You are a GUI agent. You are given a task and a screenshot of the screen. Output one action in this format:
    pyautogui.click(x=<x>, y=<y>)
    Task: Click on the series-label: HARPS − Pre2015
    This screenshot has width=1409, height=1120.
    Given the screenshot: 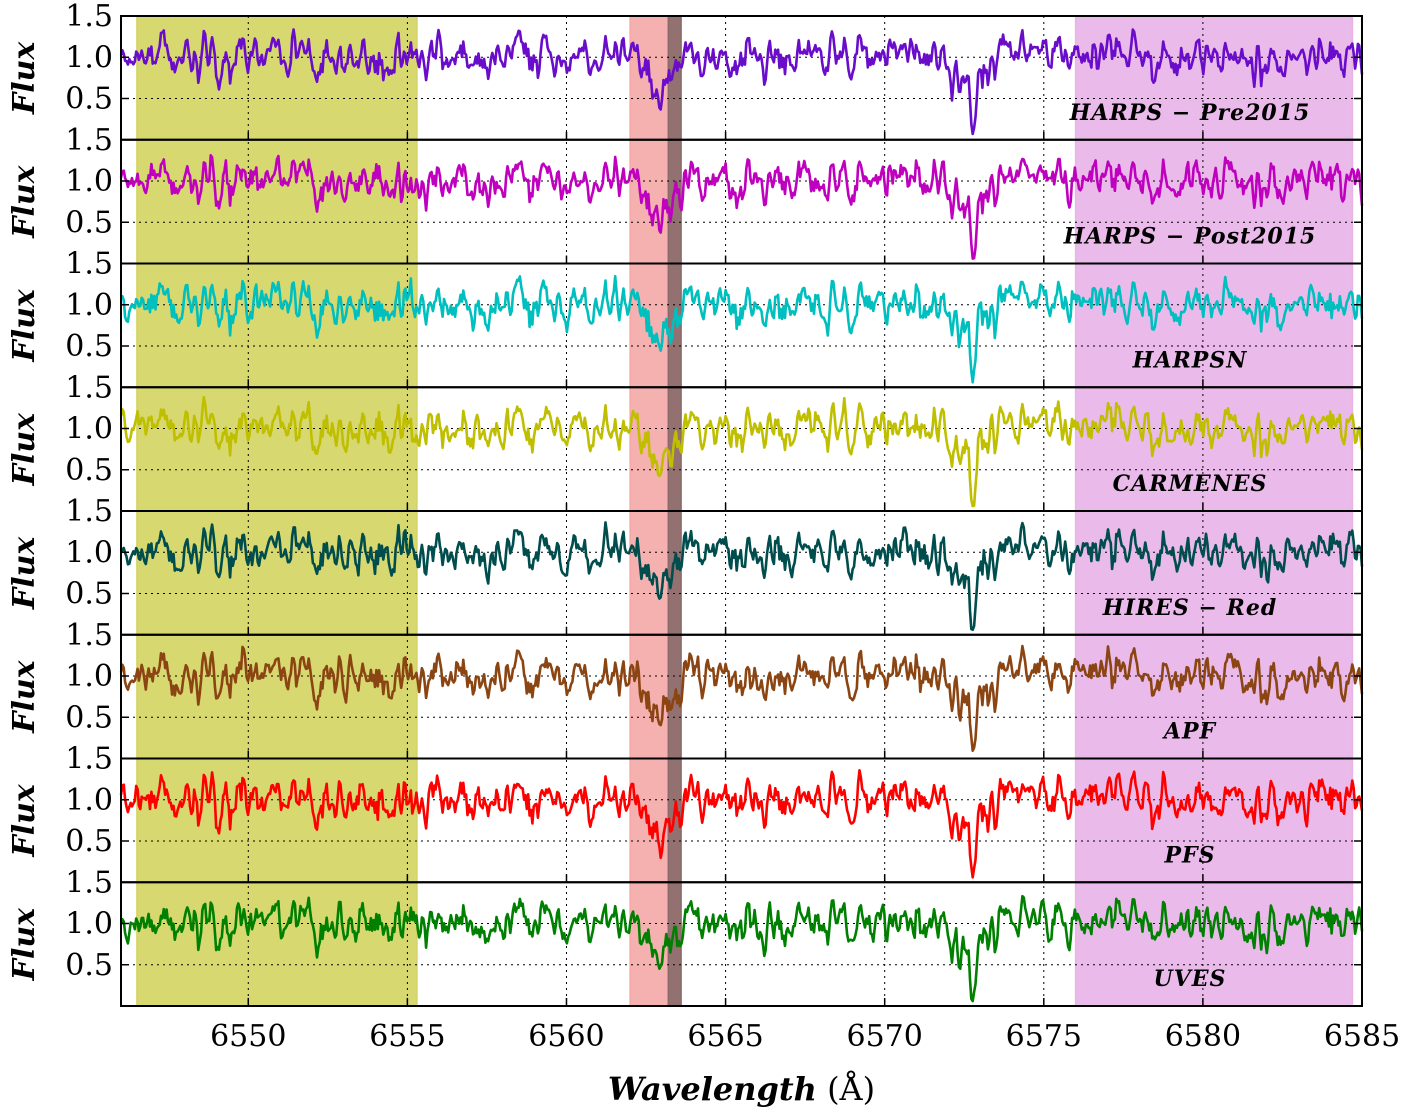 What is the action you would take?
    pyautogui.click(x=1190, y=113)
    